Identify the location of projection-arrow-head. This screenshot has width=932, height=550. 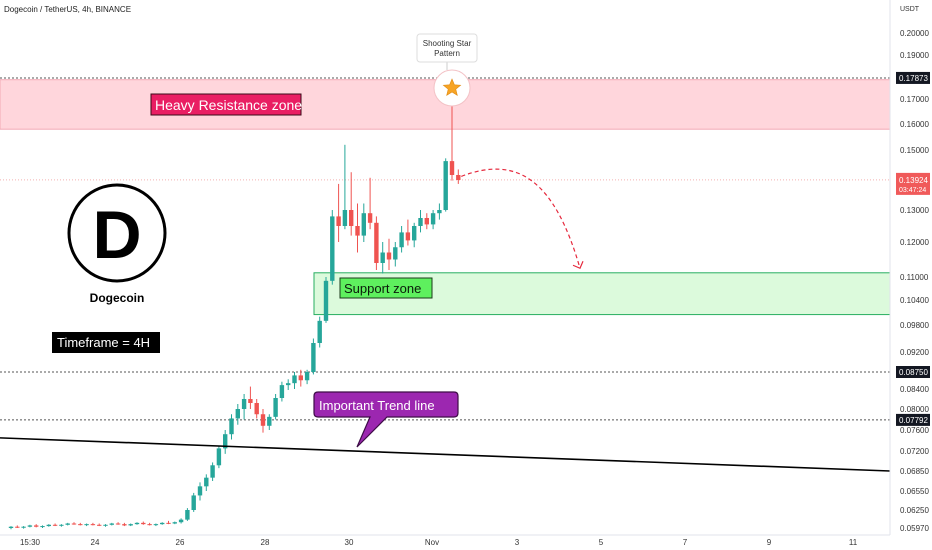
(578, 265).